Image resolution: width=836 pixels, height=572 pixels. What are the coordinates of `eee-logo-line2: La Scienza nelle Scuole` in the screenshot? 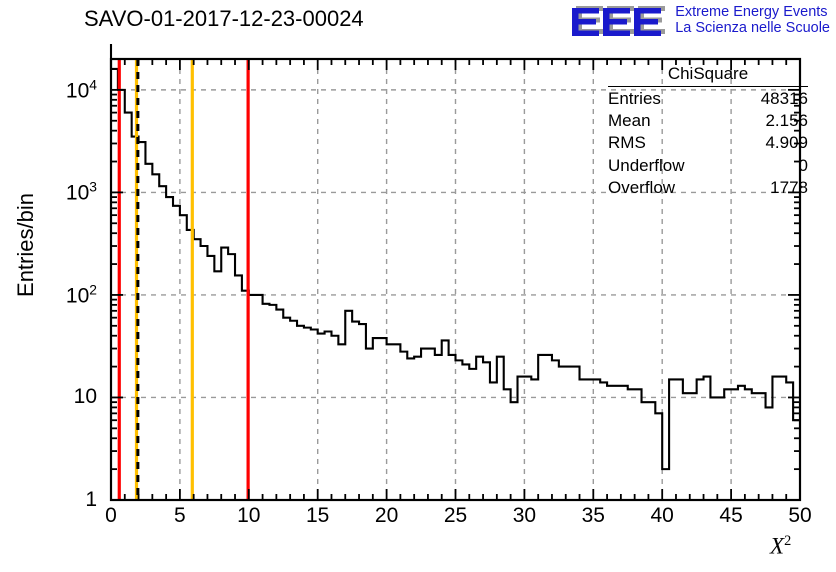 It's located at (752, 28).